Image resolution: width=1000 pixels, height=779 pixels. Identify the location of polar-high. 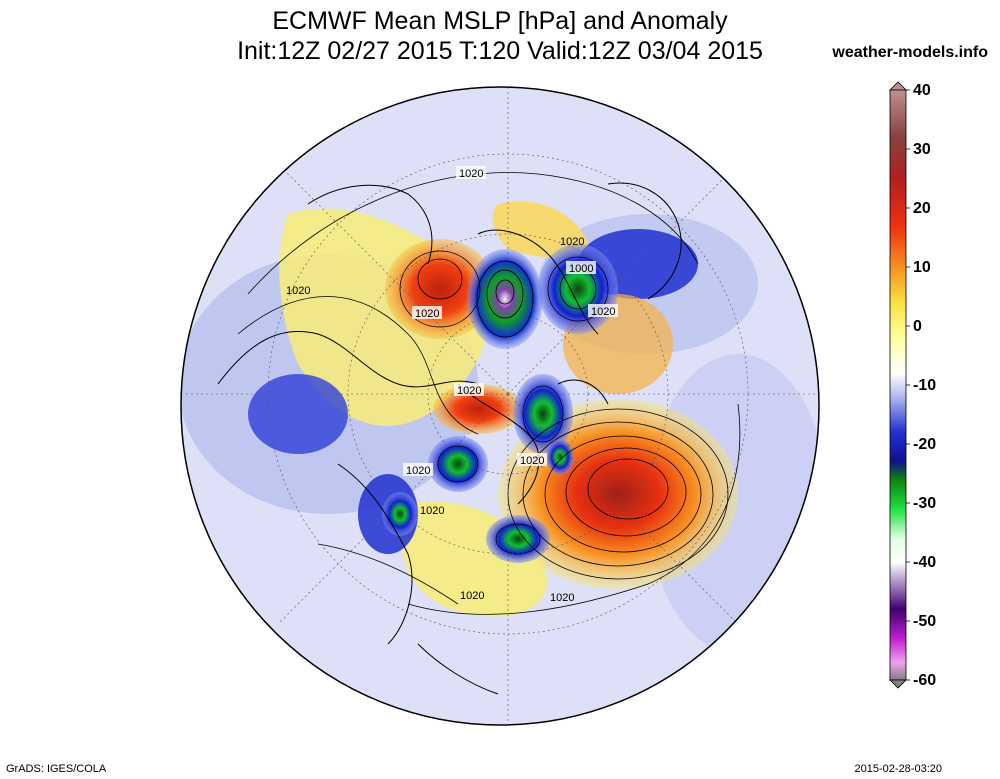
(478, 409).